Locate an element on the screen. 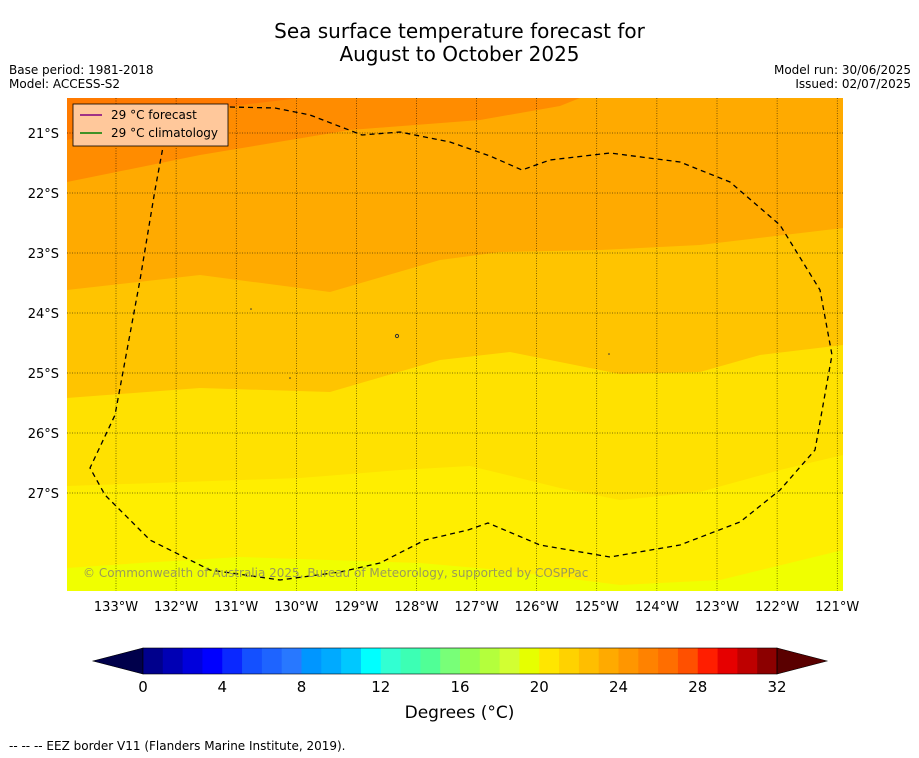 The image size is (919, 758). colorbar is located at coordinates (460, 661).